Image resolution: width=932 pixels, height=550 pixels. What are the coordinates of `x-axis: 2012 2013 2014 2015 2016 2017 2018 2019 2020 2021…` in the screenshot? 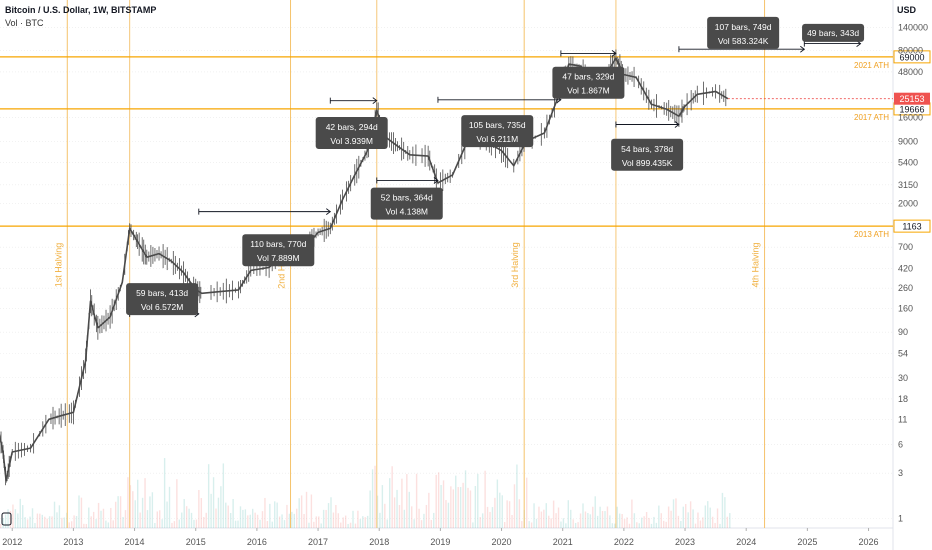 It's located at (440, 529).